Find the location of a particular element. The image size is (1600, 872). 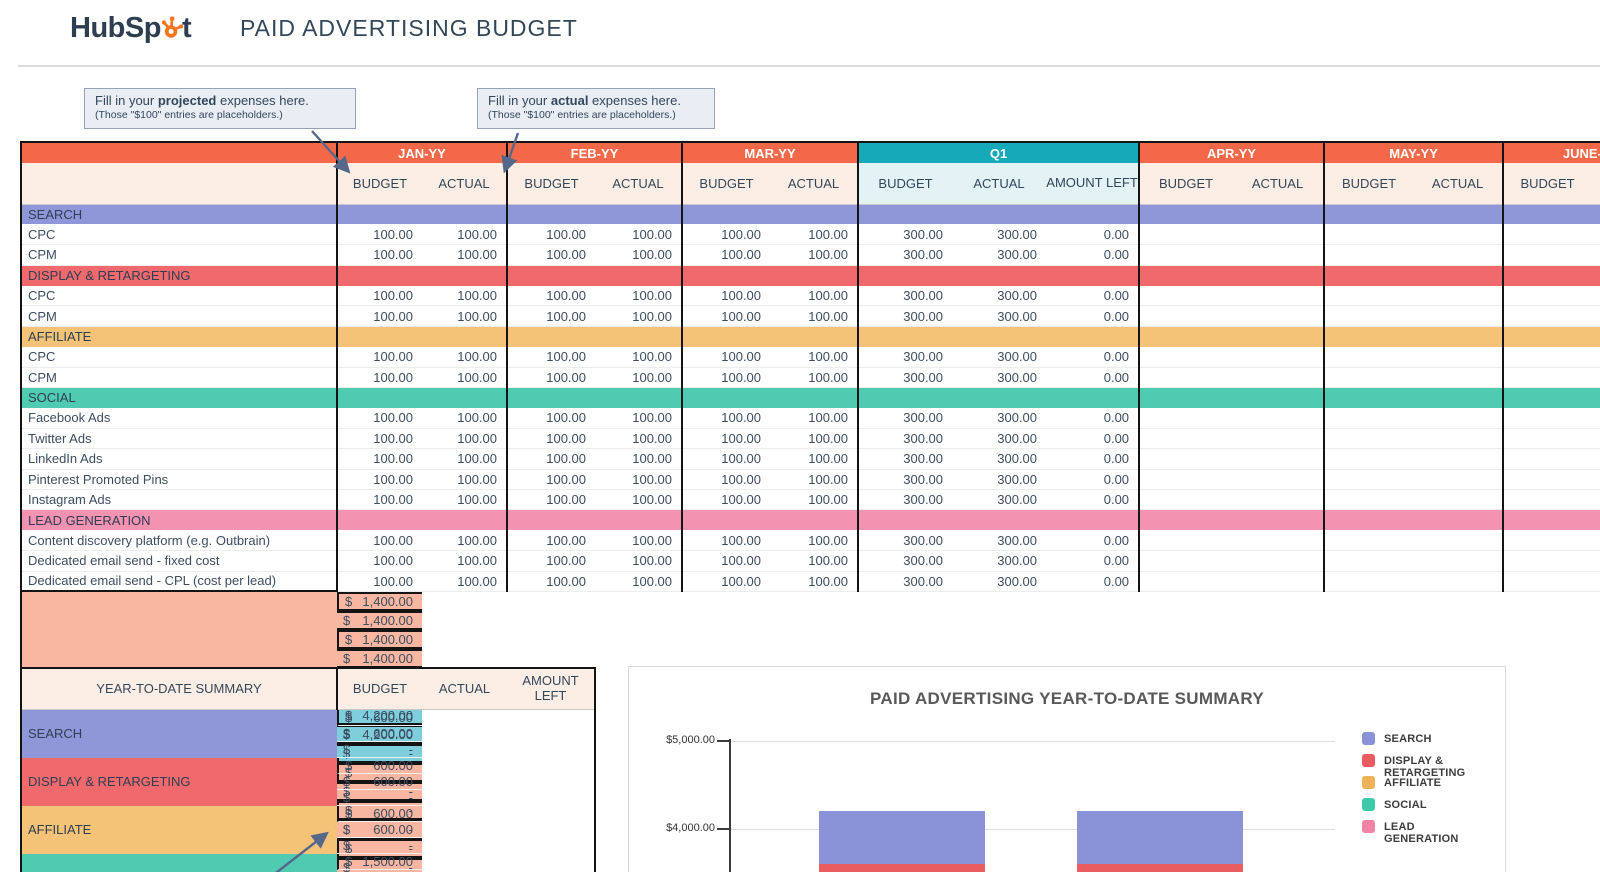

column-header-jan-actual: ACTUAL is located at coordinates (464, 184).